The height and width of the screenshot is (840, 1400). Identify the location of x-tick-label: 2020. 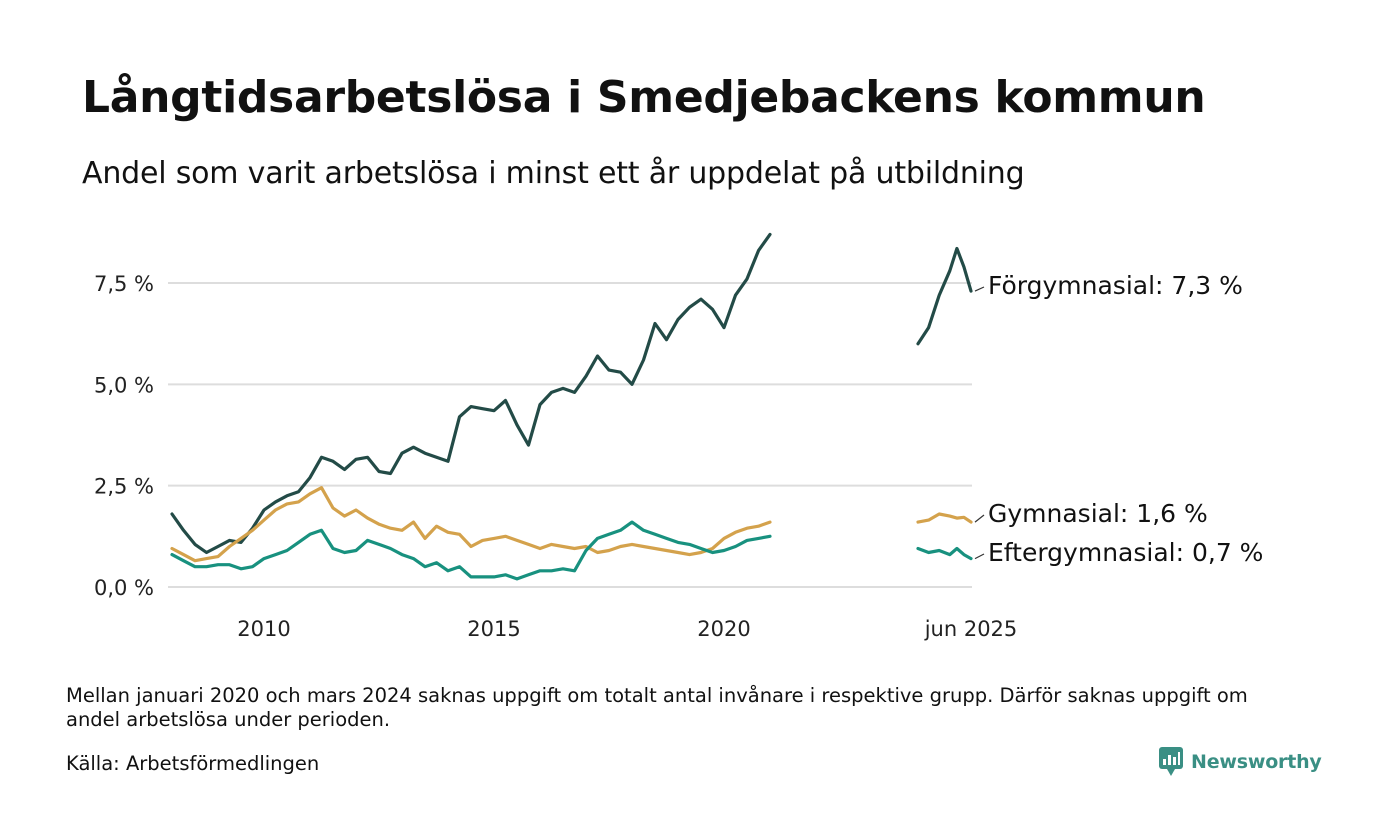
(723, 629).